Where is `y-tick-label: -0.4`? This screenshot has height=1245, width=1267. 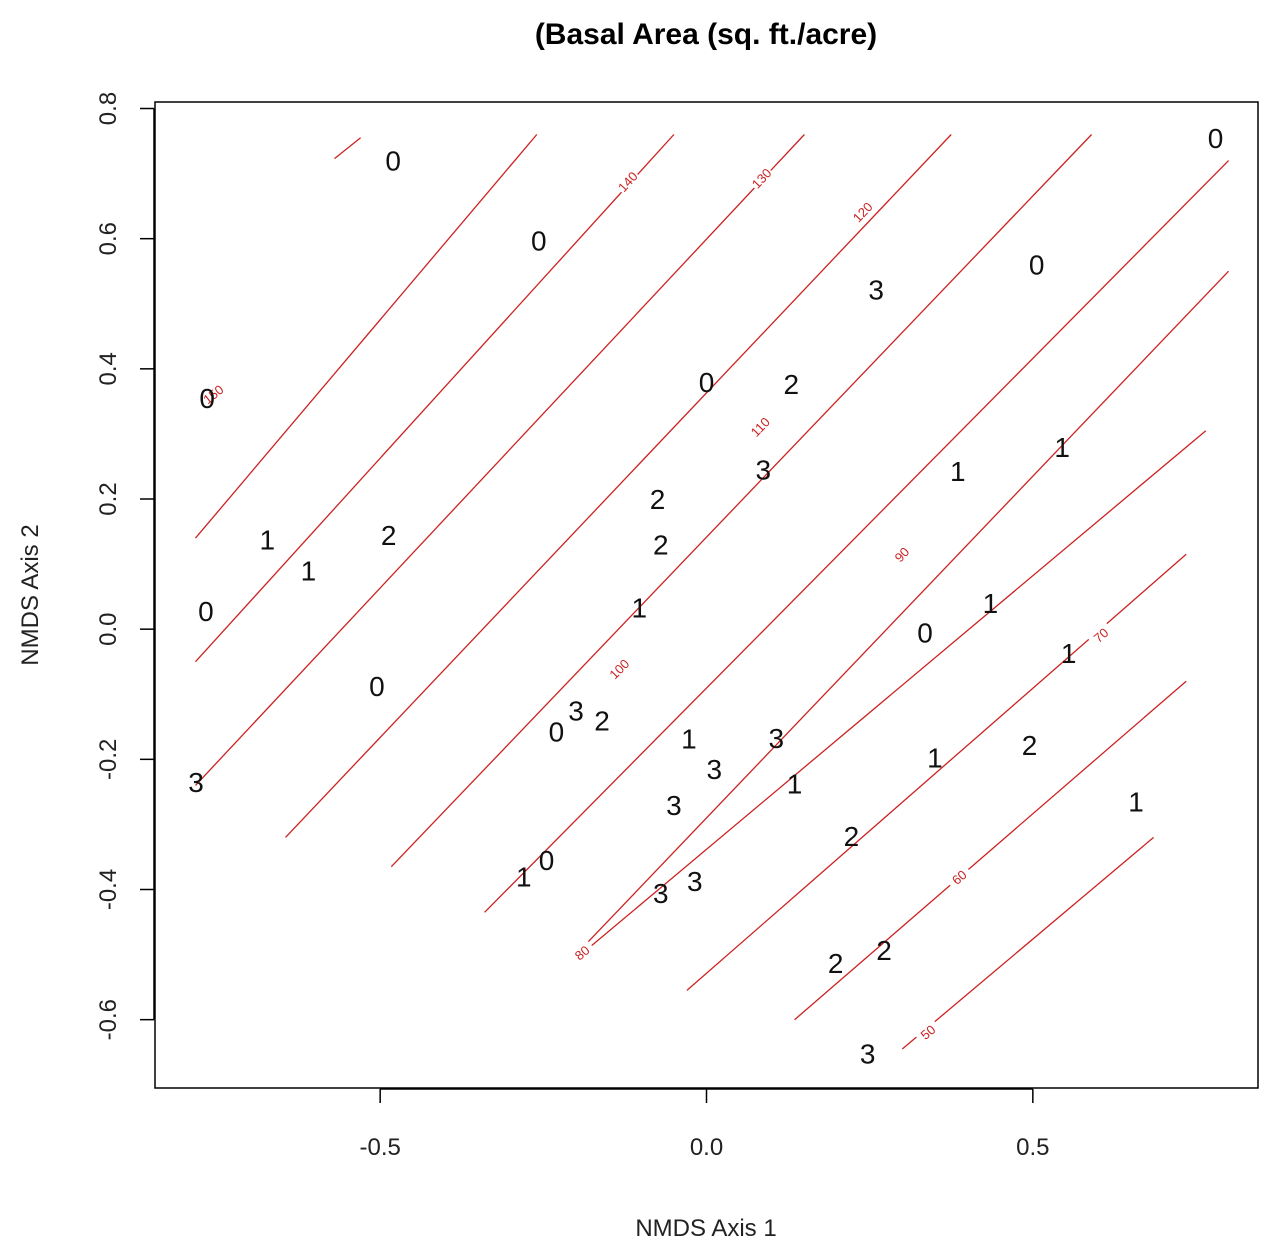 y-tick-label: -0.4 is located at coordinates (108, 889).